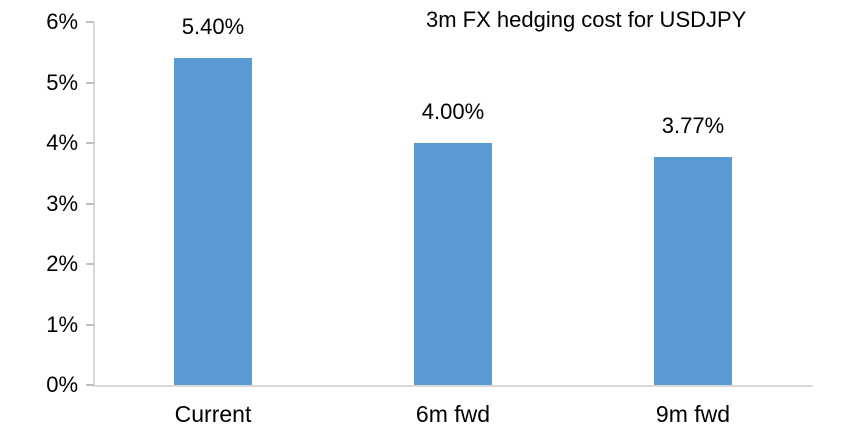 The height and width of the screenshot is (441, 852). I want to click on y-axis-tick-label: 0%, so click(62, 384).